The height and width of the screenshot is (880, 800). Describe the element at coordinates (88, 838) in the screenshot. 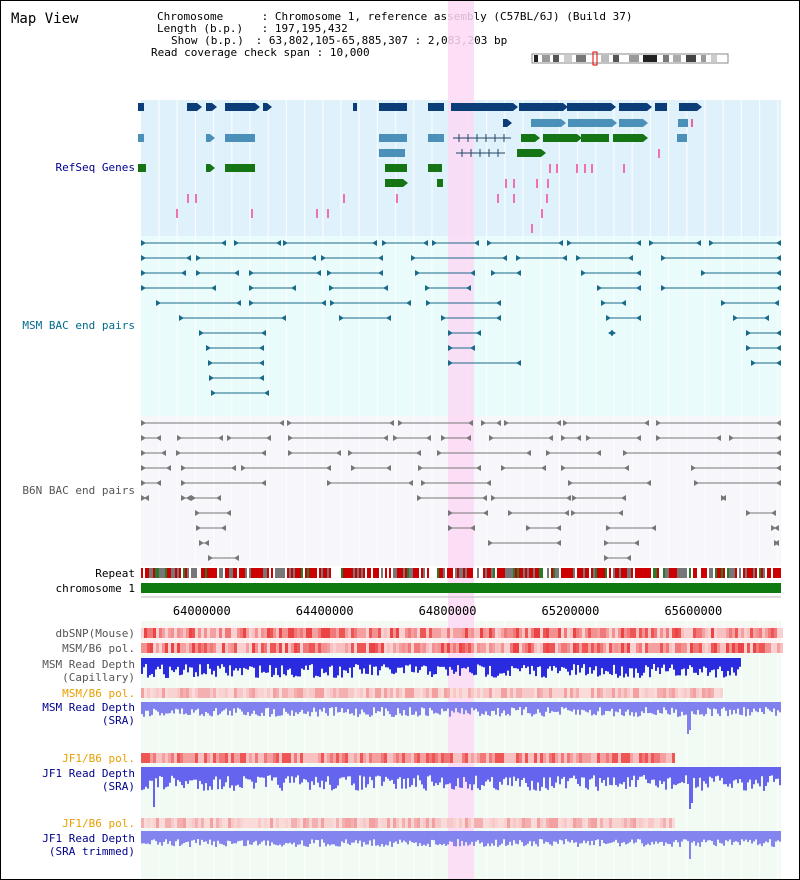

I see `track-label-jf1-trim-1: JF1 Read Depth` at that location.